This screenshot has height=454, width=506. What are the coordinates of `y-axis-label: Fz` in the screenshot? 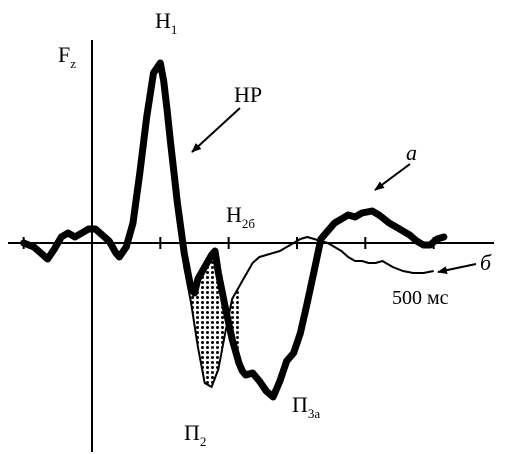 It's located at (67, 56).